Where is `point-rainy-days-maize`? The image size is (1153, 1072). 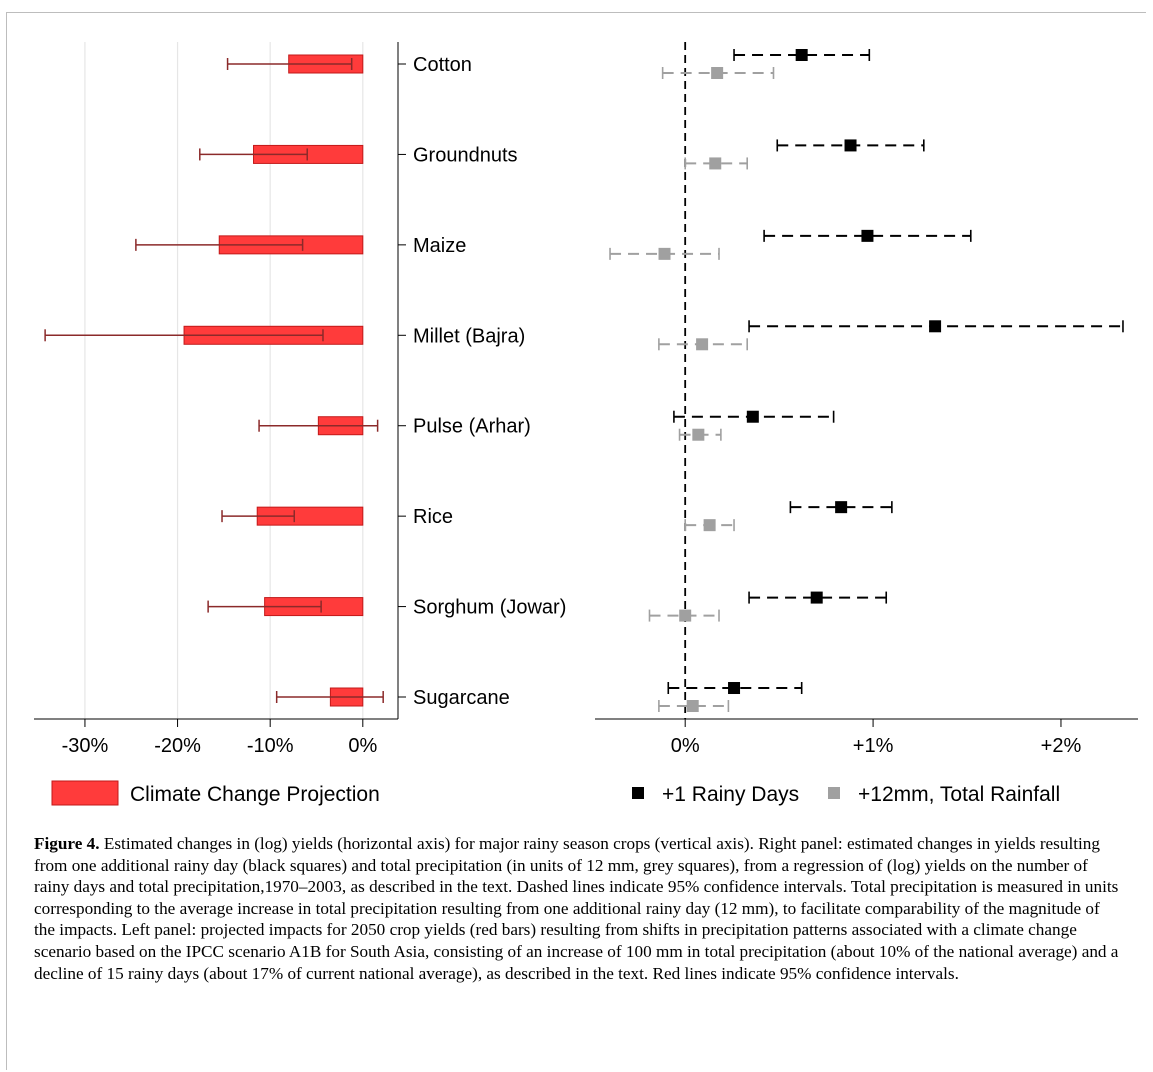 point-rainy-days-maize is located at coordinates (867, 235).